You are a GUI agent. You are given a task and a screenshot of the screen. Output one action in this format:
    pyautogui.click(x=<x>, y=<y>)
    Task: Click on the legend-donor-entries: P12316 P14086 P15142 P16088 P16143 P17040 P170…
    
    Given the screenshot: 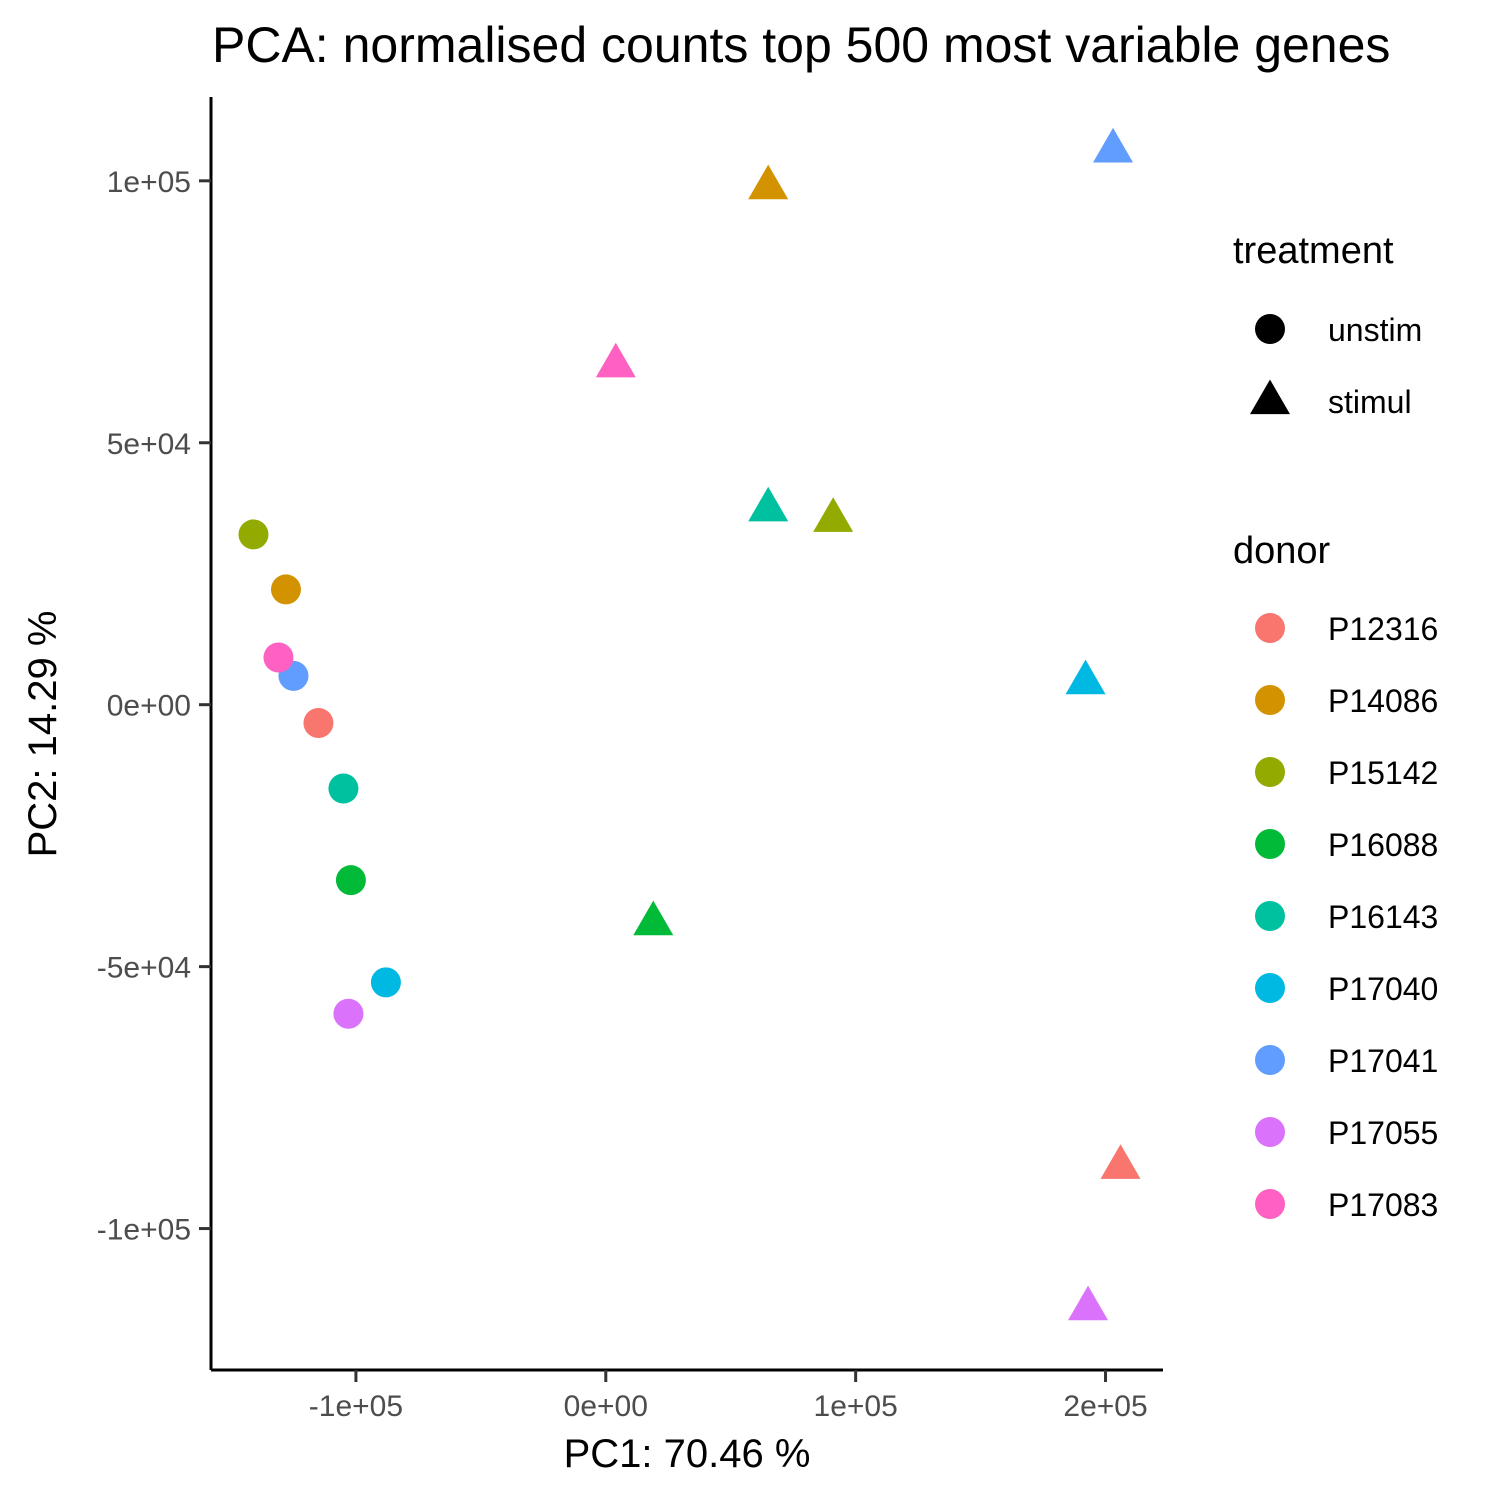 What is the action you would take?
    pyautogui.click(x=1346, y=917)
    